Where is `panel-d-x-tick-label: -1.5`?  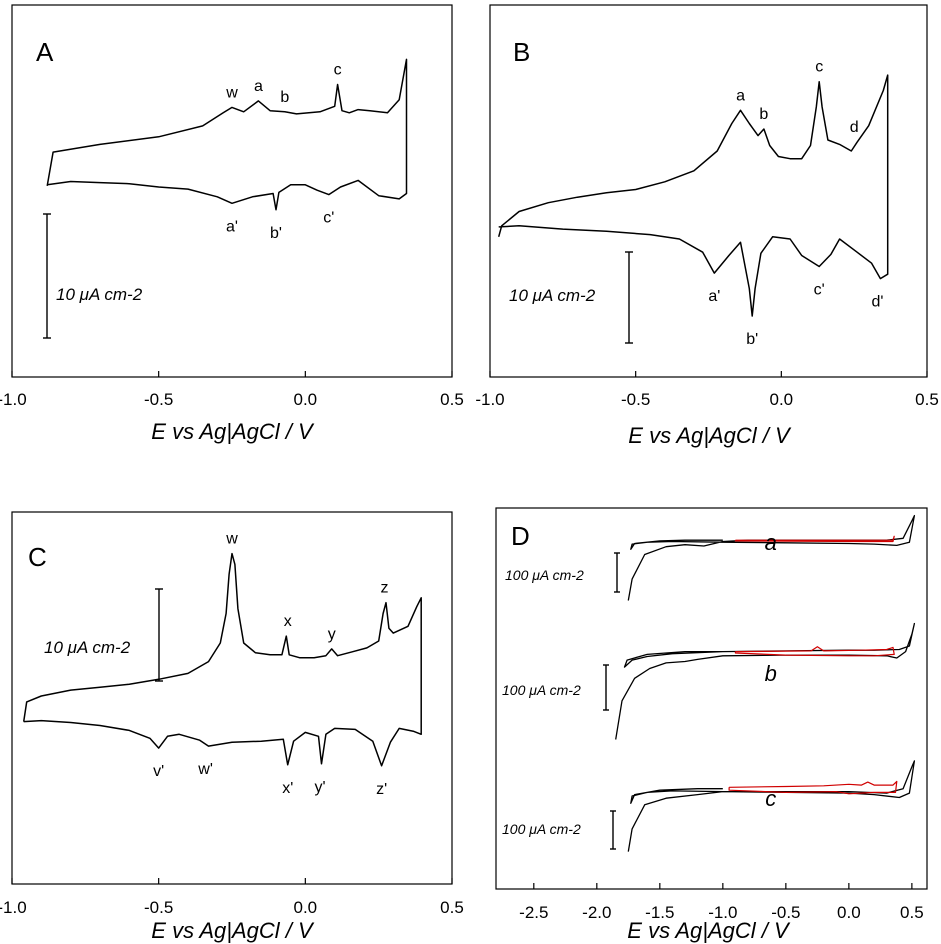 panel-d-x-tick-label: -1.5 is located at coordinates (659, 912).